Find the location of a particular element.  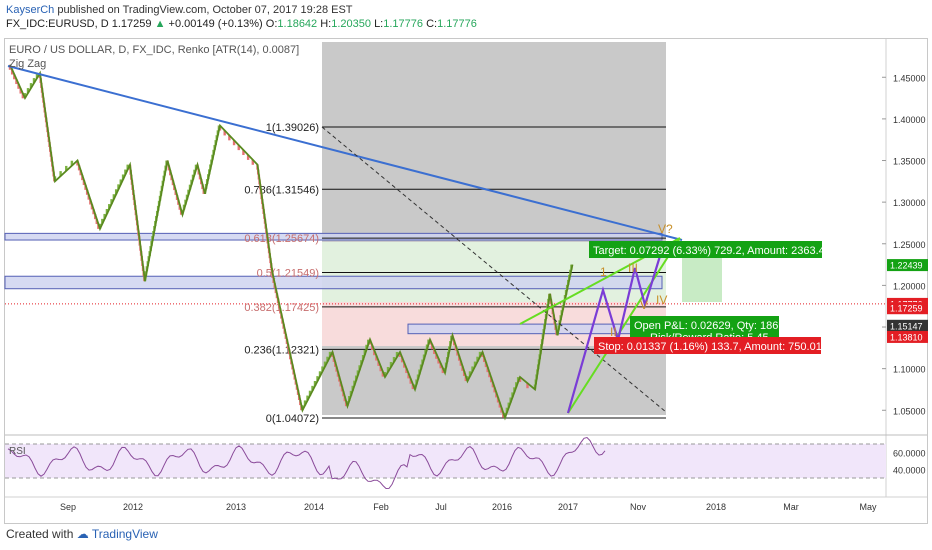

elliott-wave-pattern is located at coordinates (614, 334).